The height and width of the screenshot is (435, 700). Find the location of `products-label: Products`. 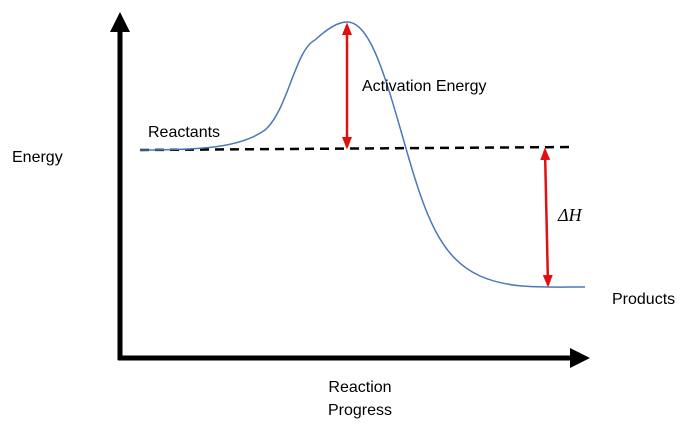

products-label: Products is located at coordinates (643, 299).